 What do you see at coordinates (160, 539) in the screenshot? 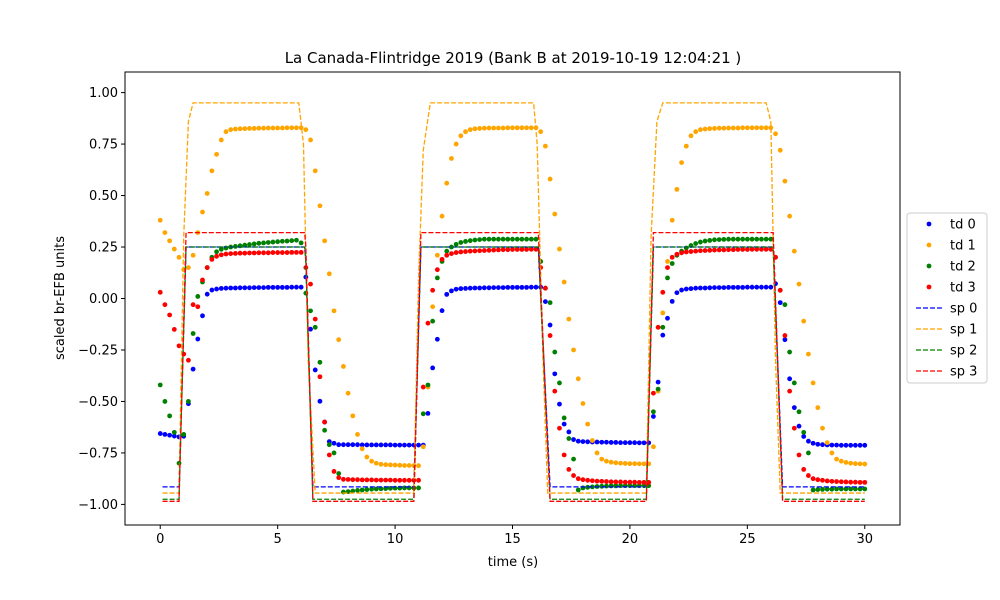
I see `x-tick-label: 0` at bounding box center [160, 539].